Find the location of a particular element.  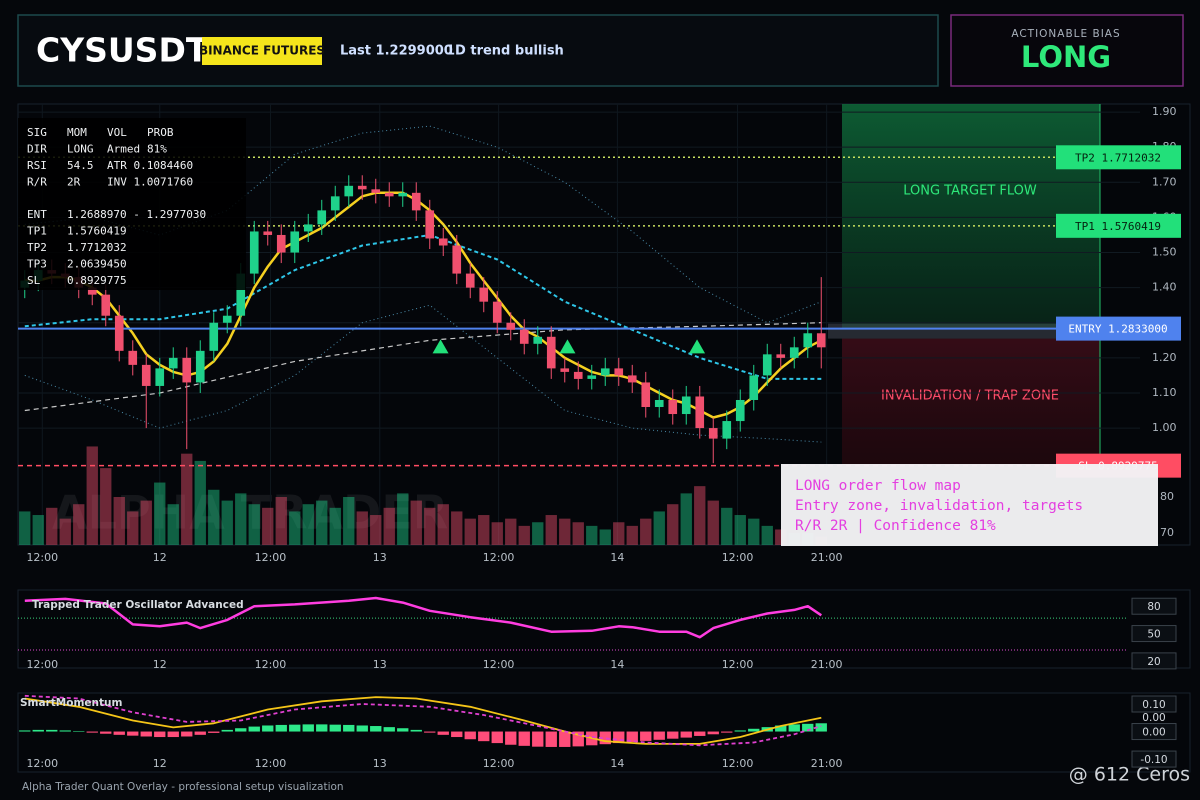

panel-title: Trapped Trader Oscillator Advanced is located at coordinates (138, 605).